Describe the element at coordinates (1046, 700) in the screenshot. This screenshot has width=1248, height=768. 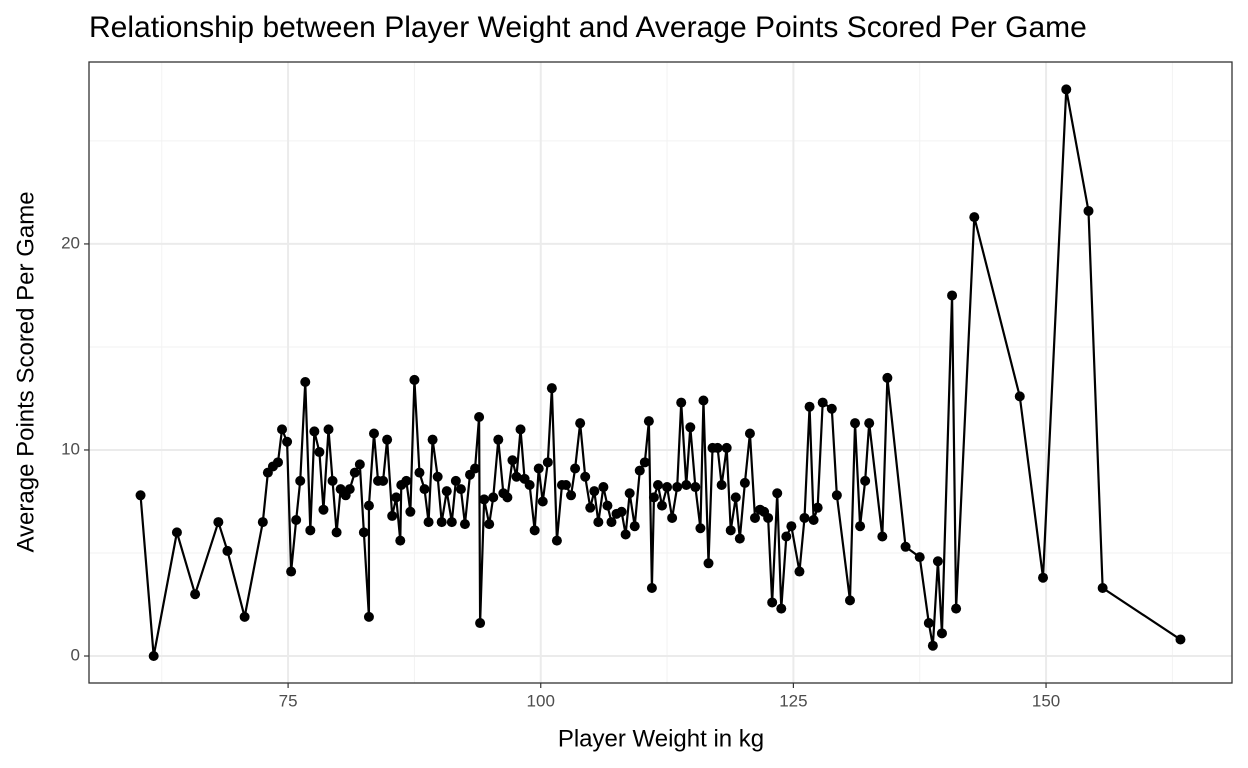
I see `x-tick-label: 150` at that location.